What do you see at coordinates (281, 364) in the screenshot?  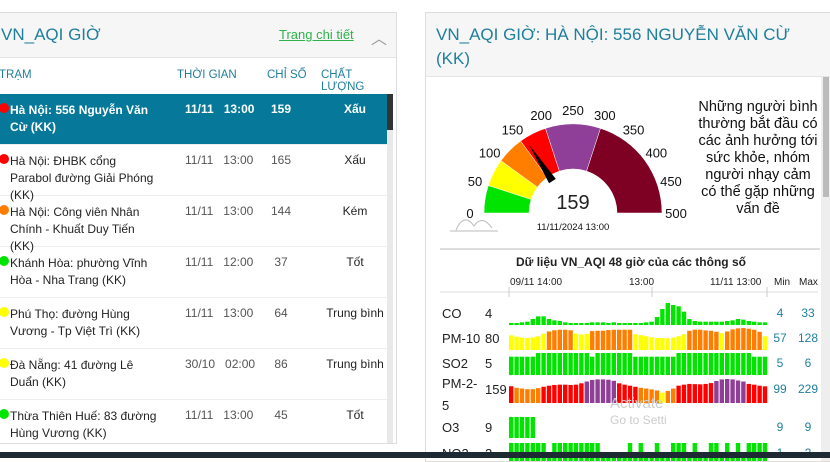 I see `aqi-index: 86` at bounding box center [281, 364].